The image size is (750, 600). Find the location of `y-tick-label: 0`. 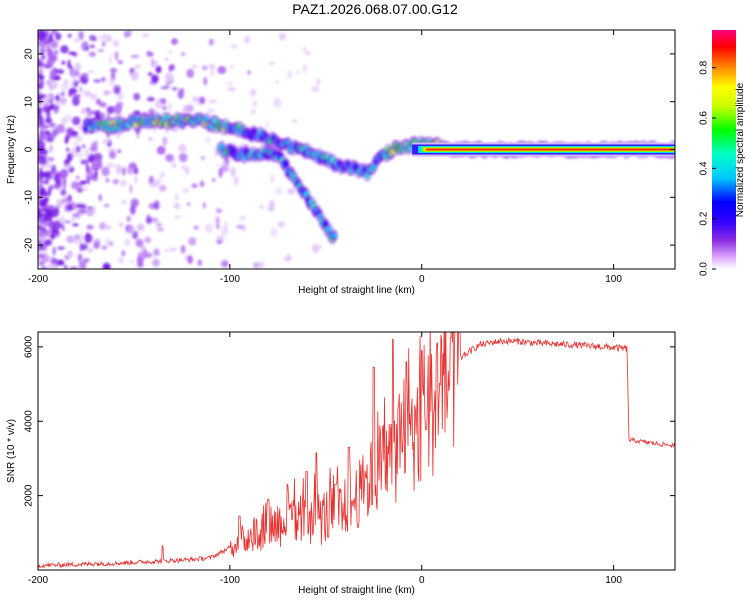

y-tick-label: 0 is located at coordinates (29, 149).